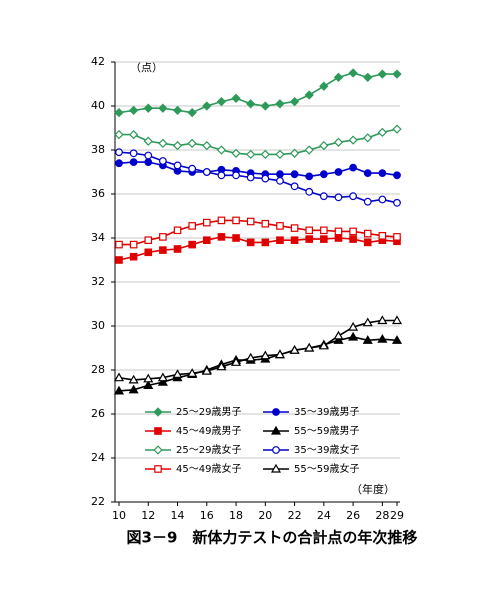  Describe the element at coordinates (98, 501) in the screenshot. I see `y-tick-label: 22` at that location.